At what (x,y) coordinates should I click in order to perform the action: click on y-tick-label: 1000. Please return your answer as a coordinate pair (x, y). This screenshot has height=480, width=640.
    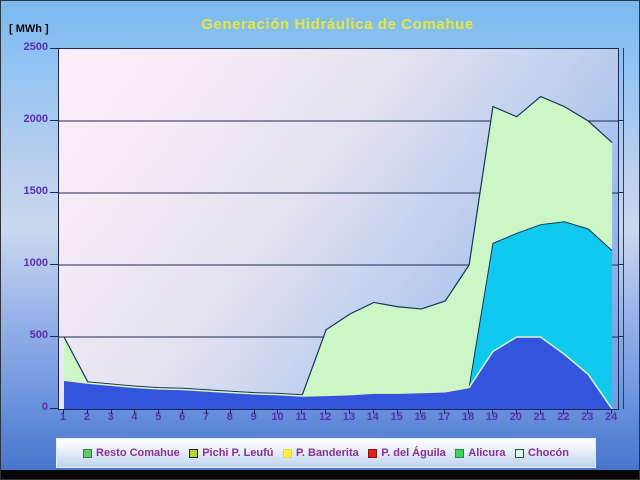
    Looking at the image, I should click on (35, 263).